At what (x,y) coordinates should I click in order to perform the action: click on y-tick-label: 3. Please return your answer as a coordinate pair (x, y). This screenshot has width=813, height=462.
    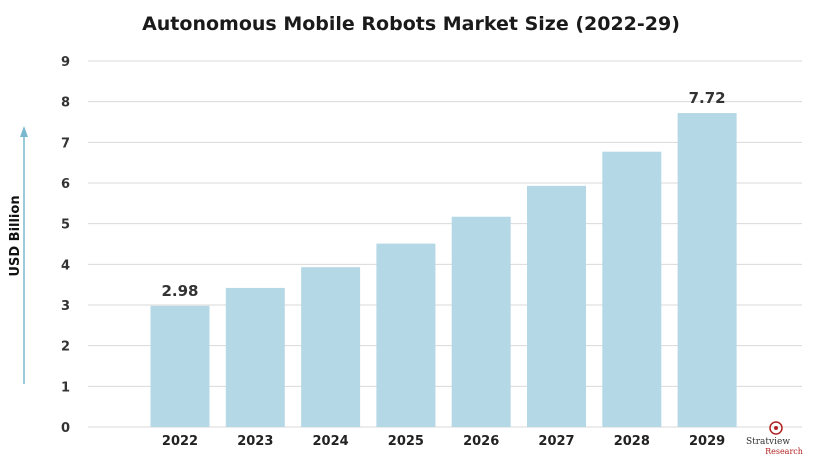
    Looking at the image, I should click on (65, 306).